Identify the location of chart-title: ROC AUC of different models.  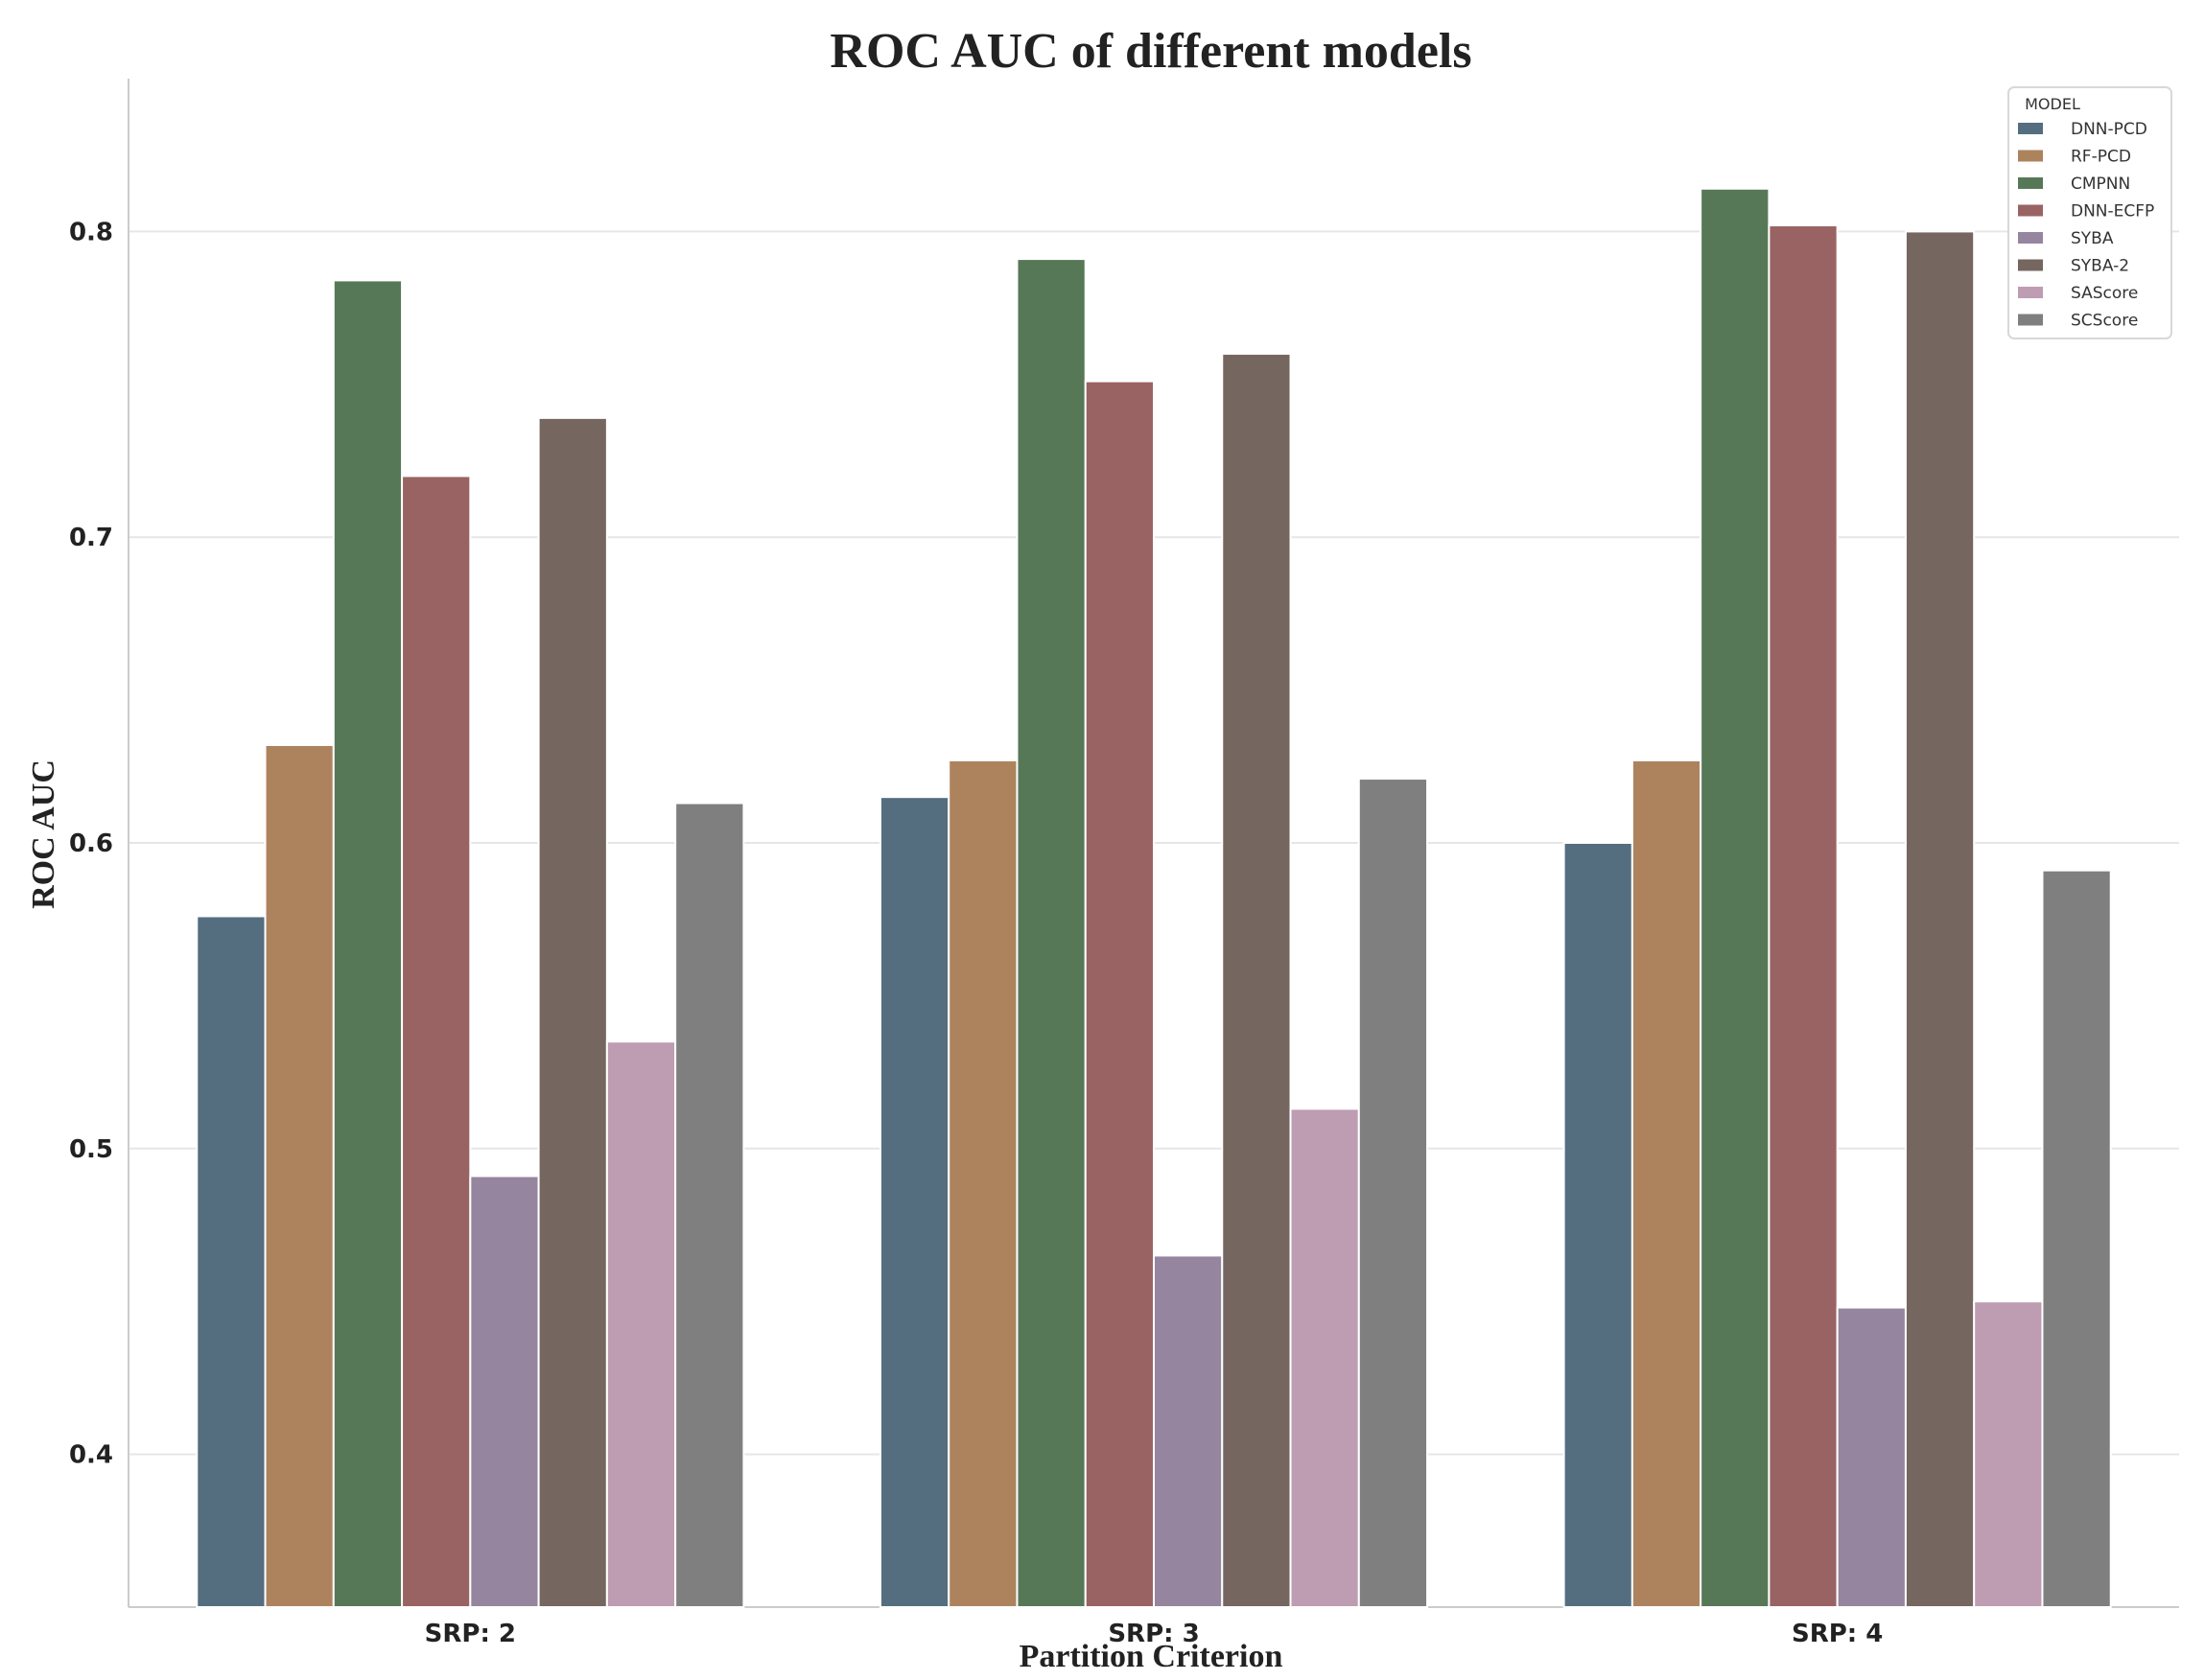
(1150, 51).